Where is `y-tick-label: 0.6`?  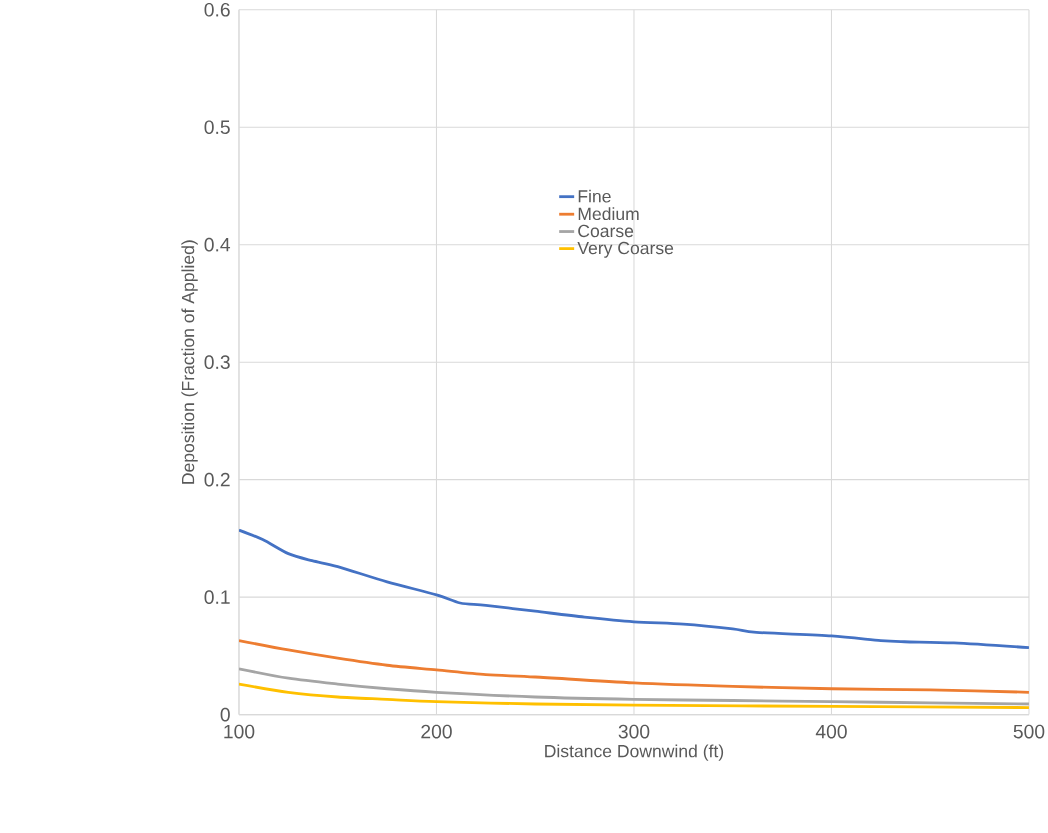
y-tick-label: 0.6 is located at coordinates (217, 9).